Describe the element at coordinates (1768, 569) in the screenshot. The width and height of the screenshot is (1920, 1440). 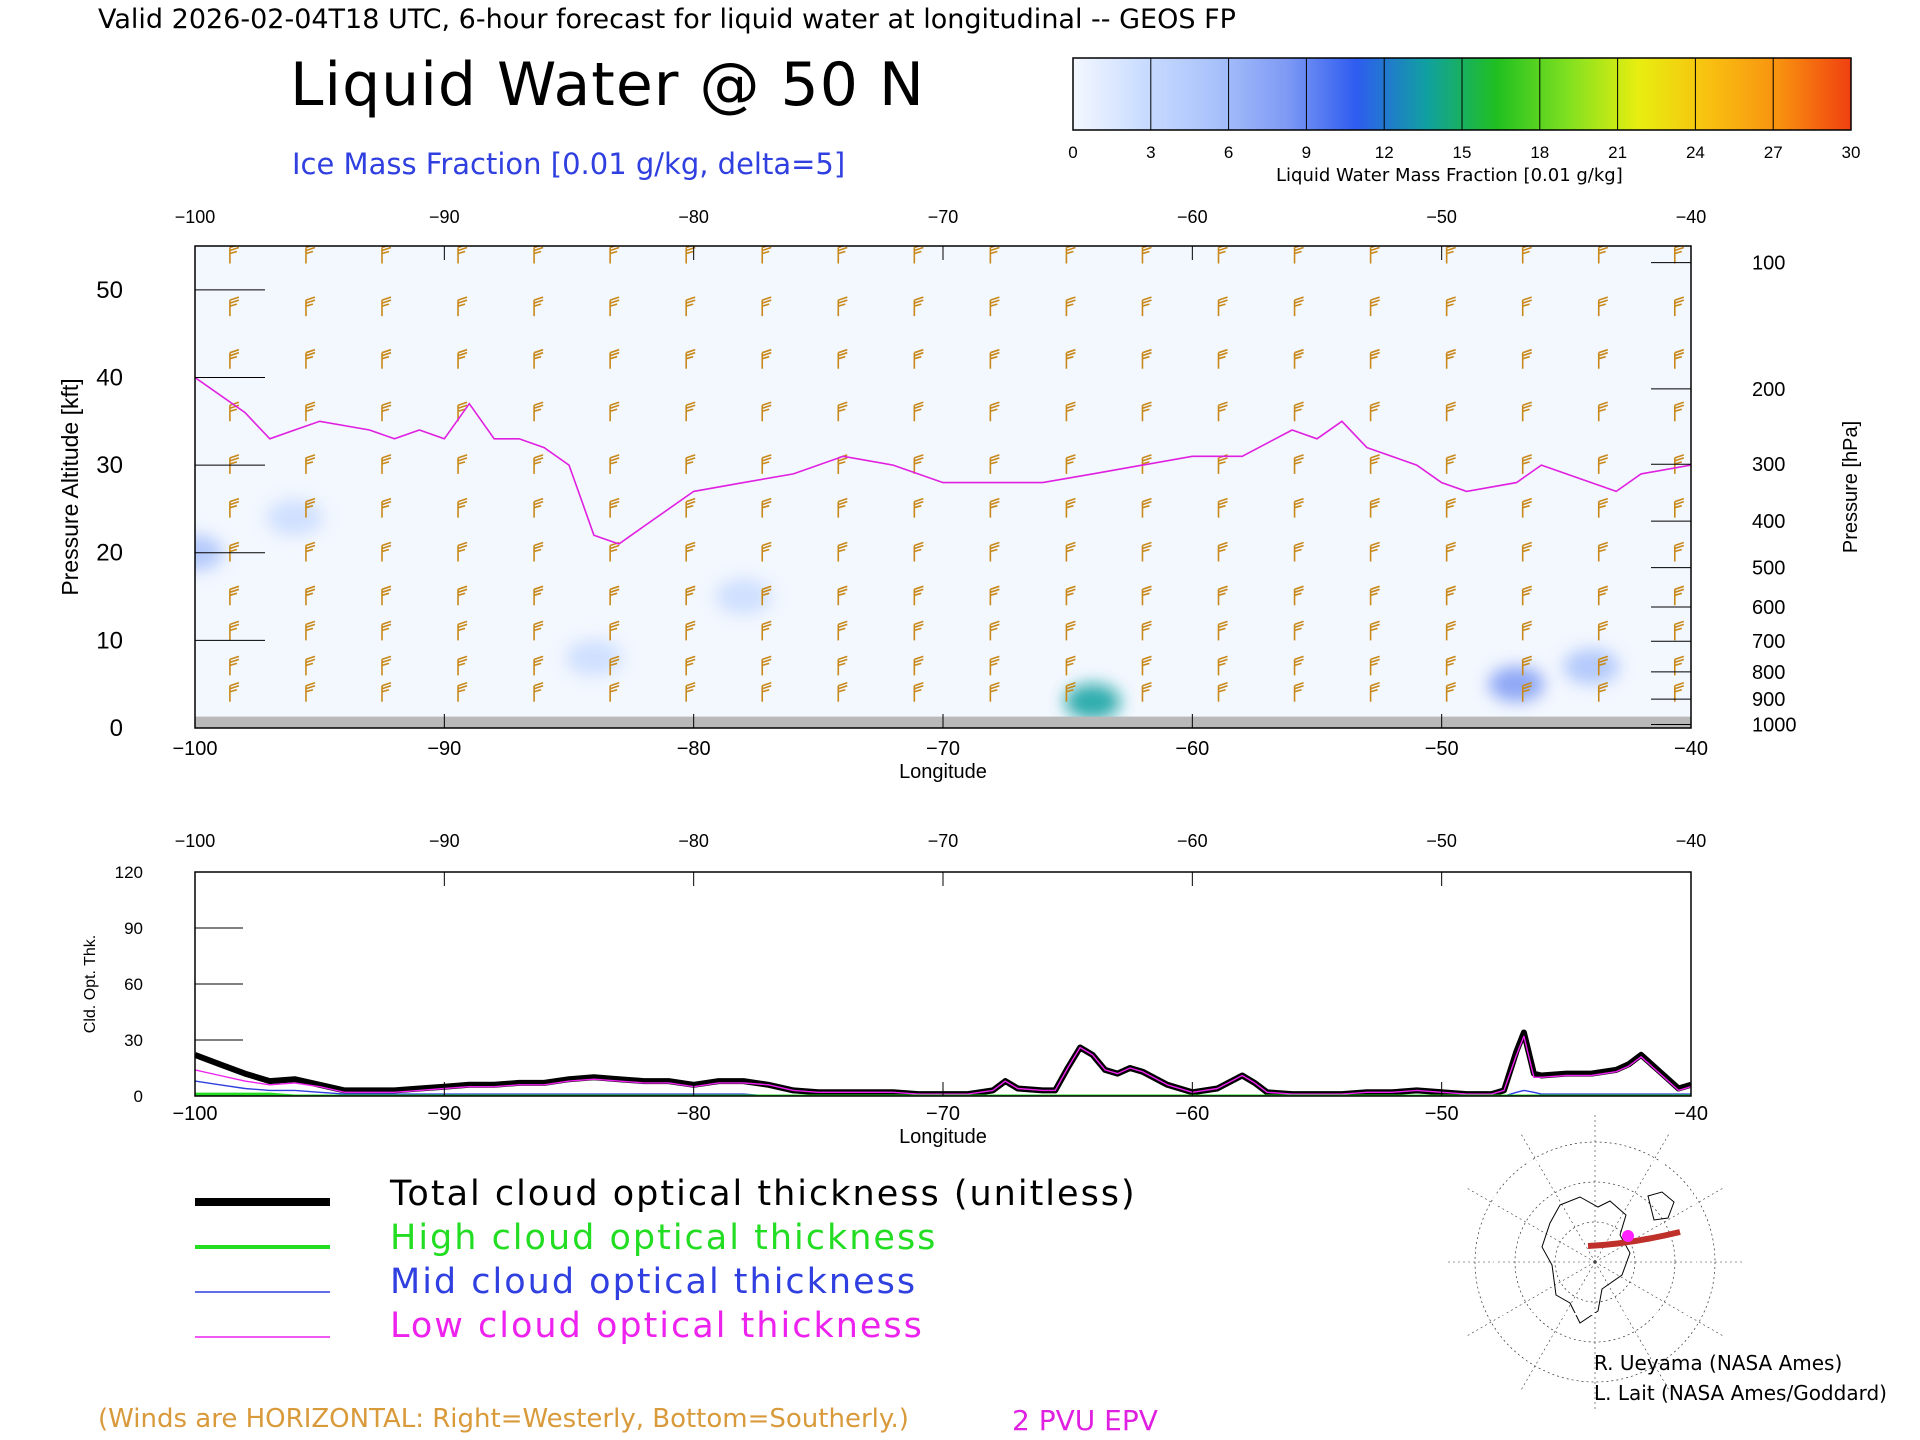
I see `pressure-tick-label: 500` at that location.